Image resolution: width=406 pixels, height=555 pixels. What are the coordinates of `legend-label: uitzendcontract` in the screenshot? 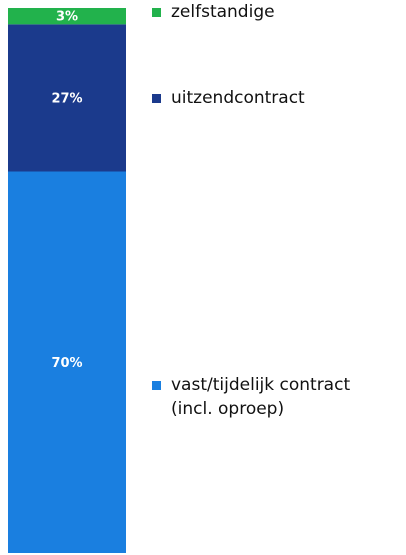 It's located at (238, 97).